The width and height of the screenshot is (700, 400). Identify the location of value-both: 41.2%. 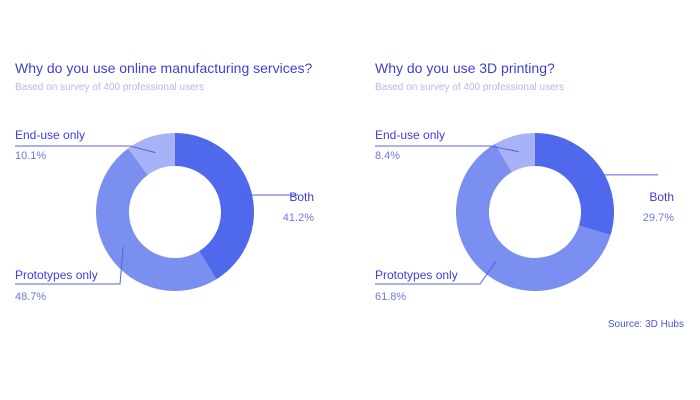
(298, 218).